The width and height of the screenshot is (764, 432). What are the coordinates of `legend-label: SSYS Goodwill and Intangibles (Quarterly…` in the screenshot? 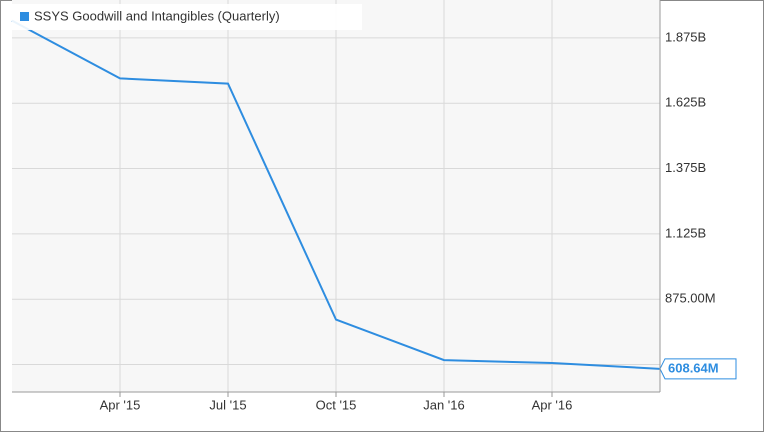 It's located at (157, 15).